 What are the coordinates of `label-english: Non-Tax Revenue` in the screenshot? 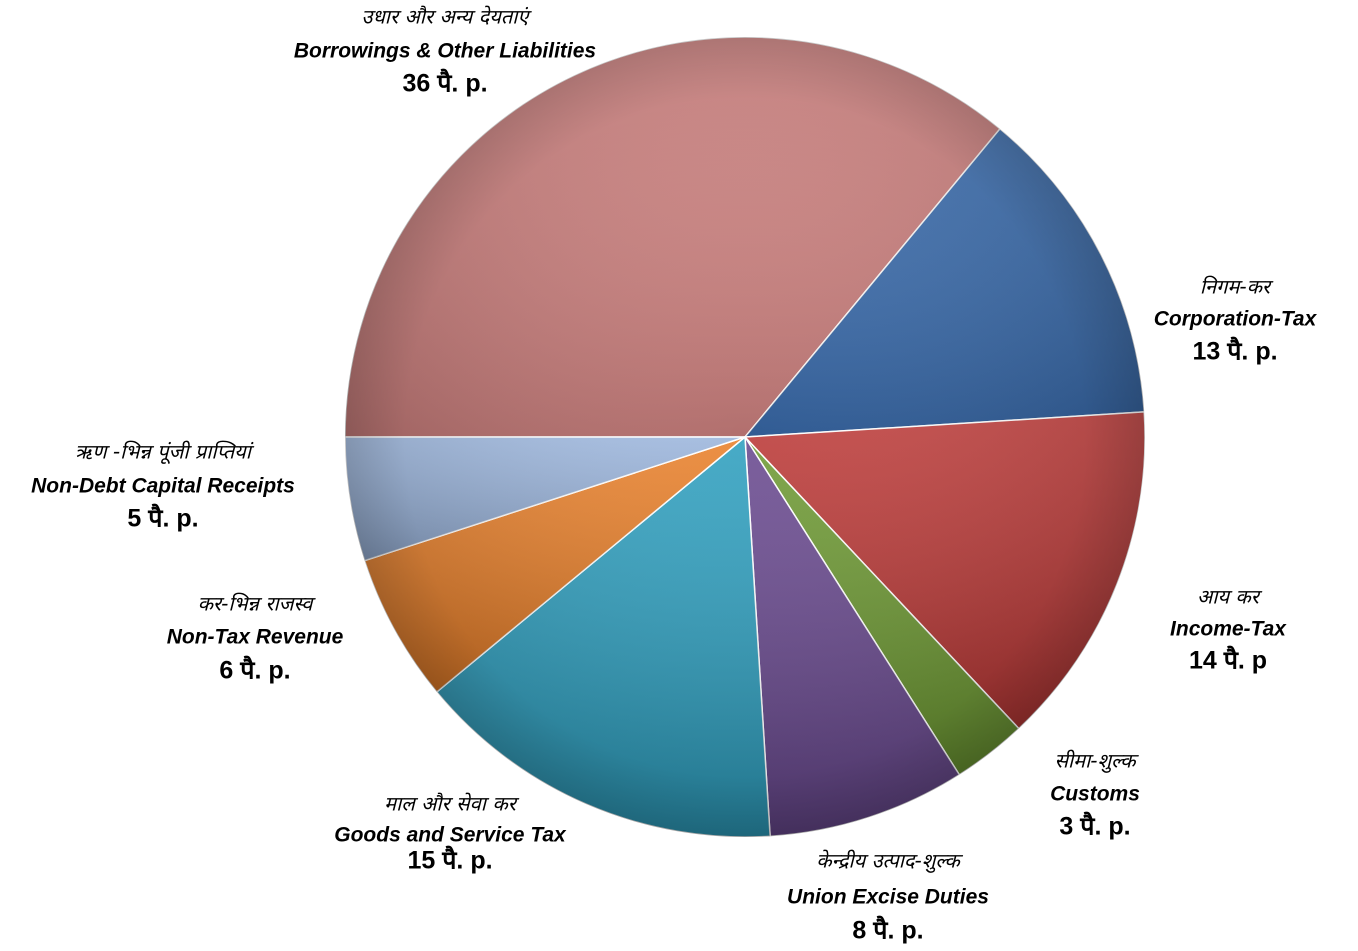 It's located at (255, 637).